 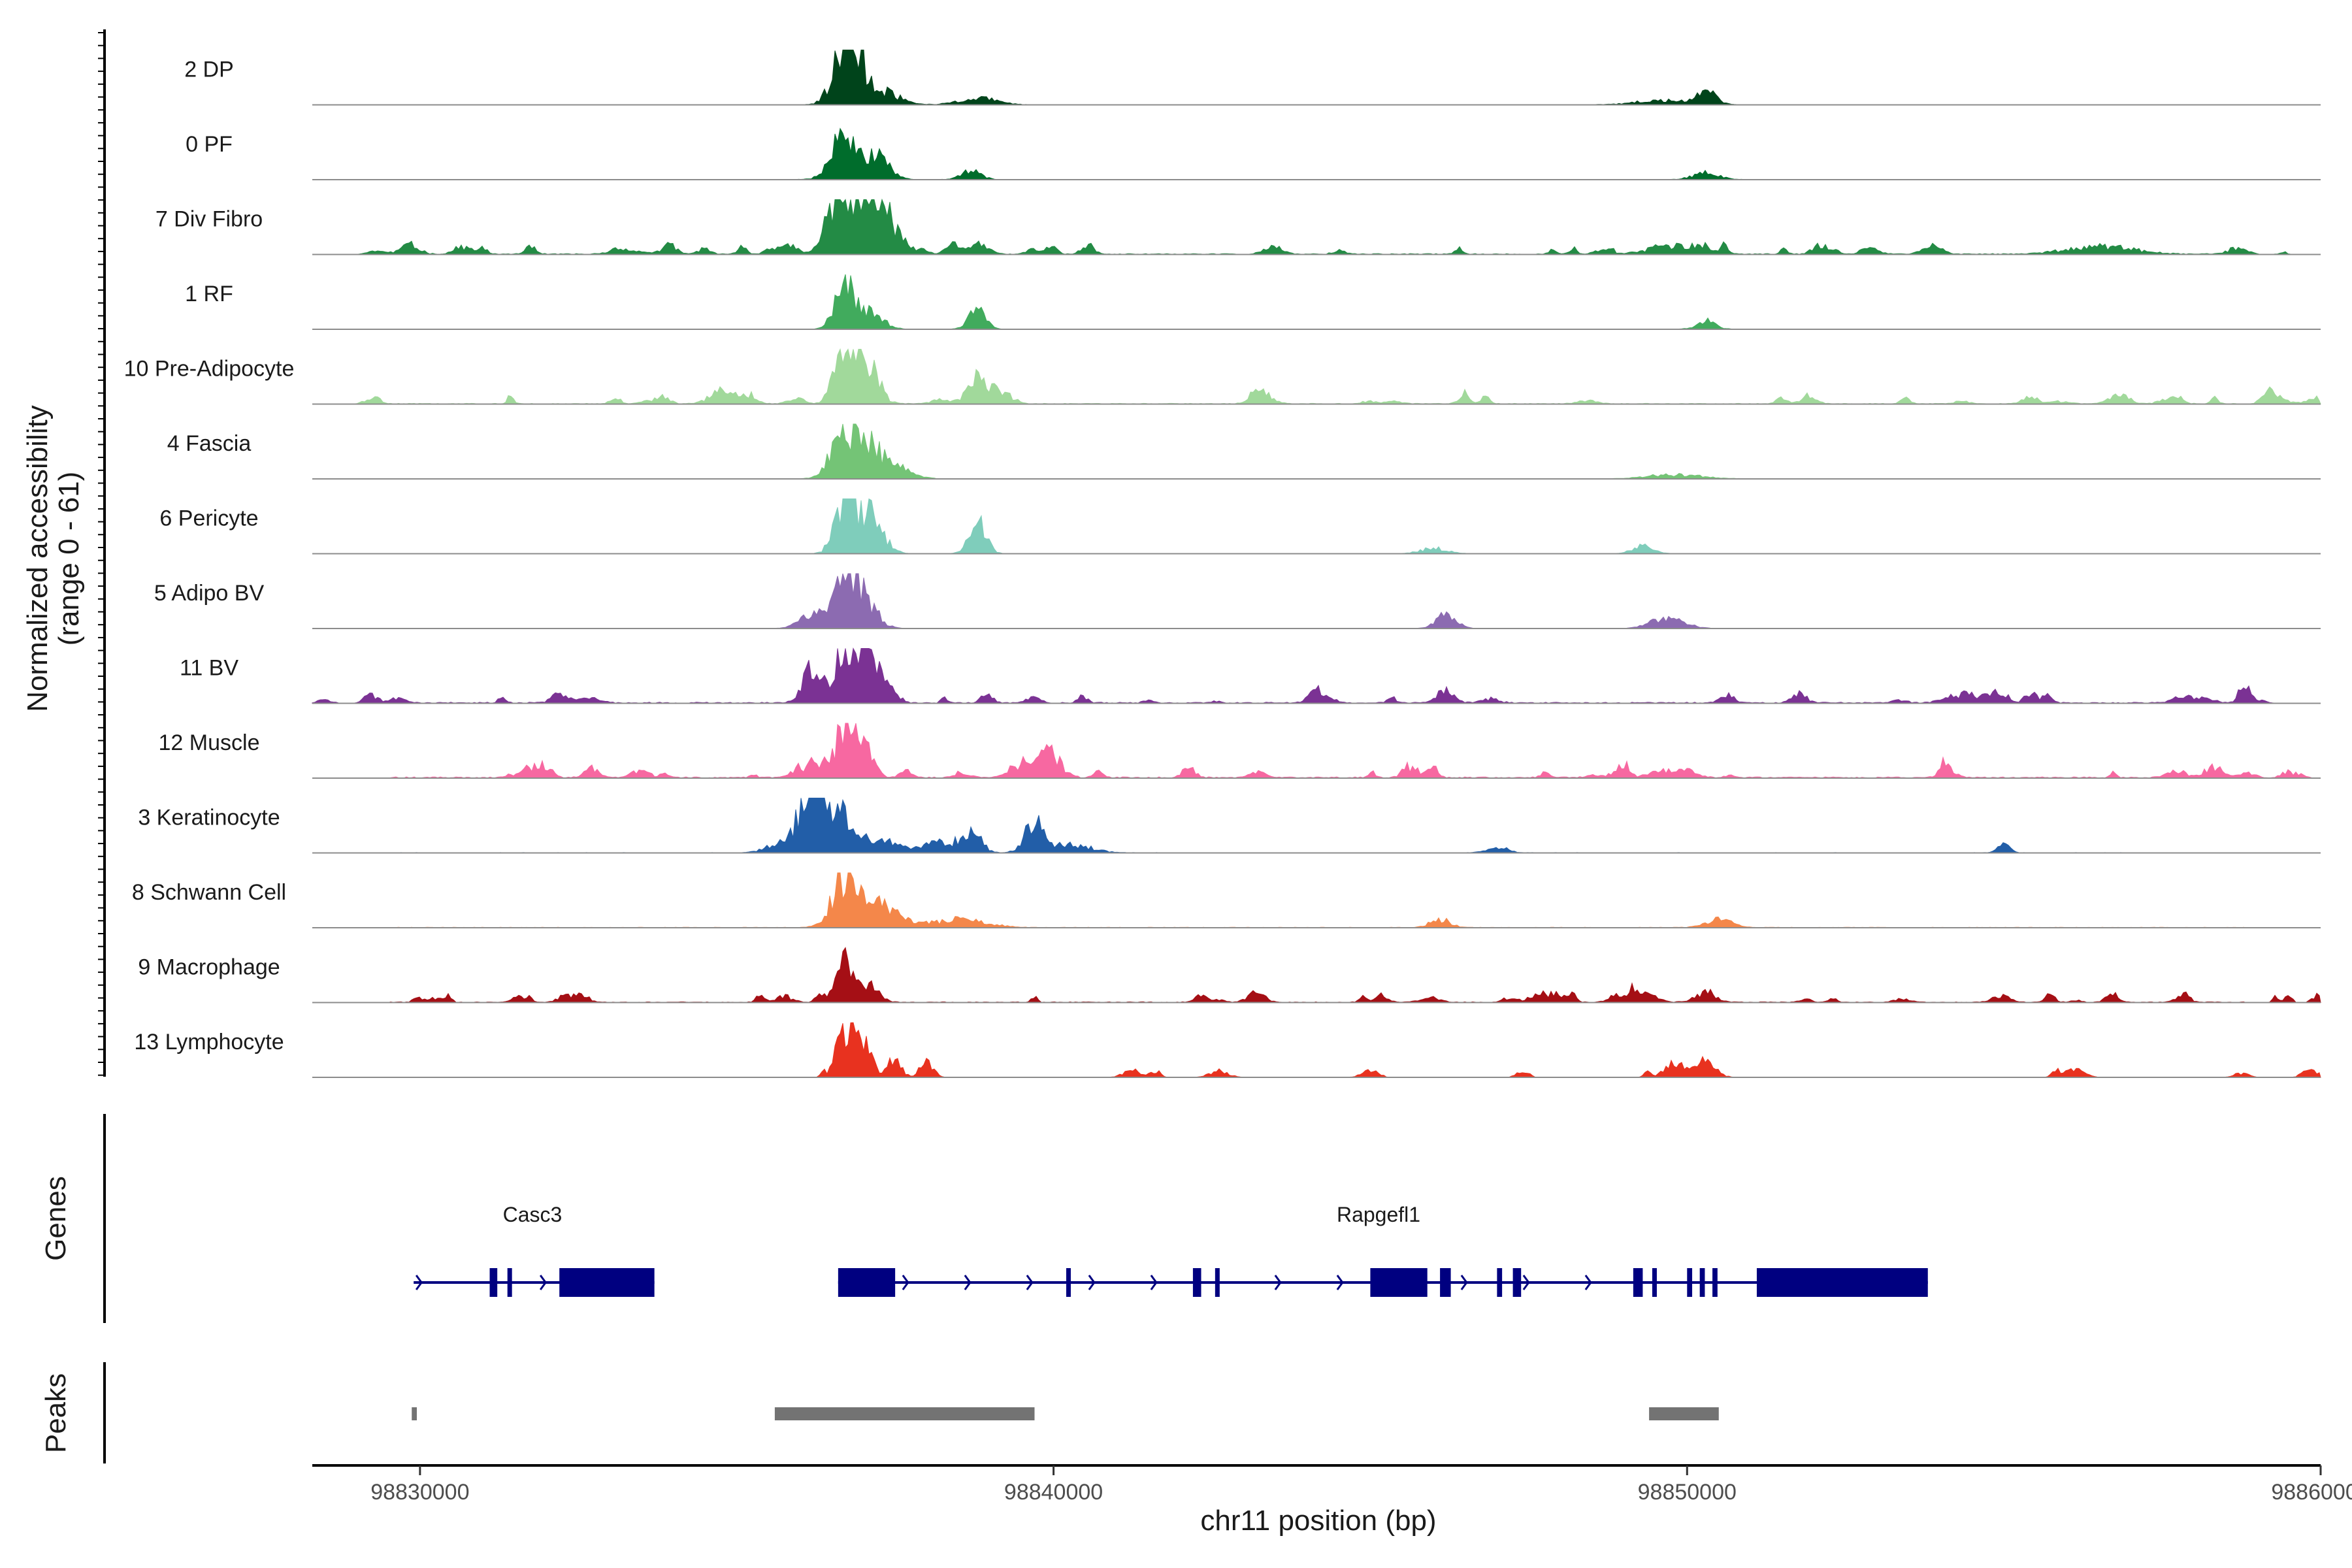 I want to click on track-11-bv: 11 BV, so click(x=1250, y=675).